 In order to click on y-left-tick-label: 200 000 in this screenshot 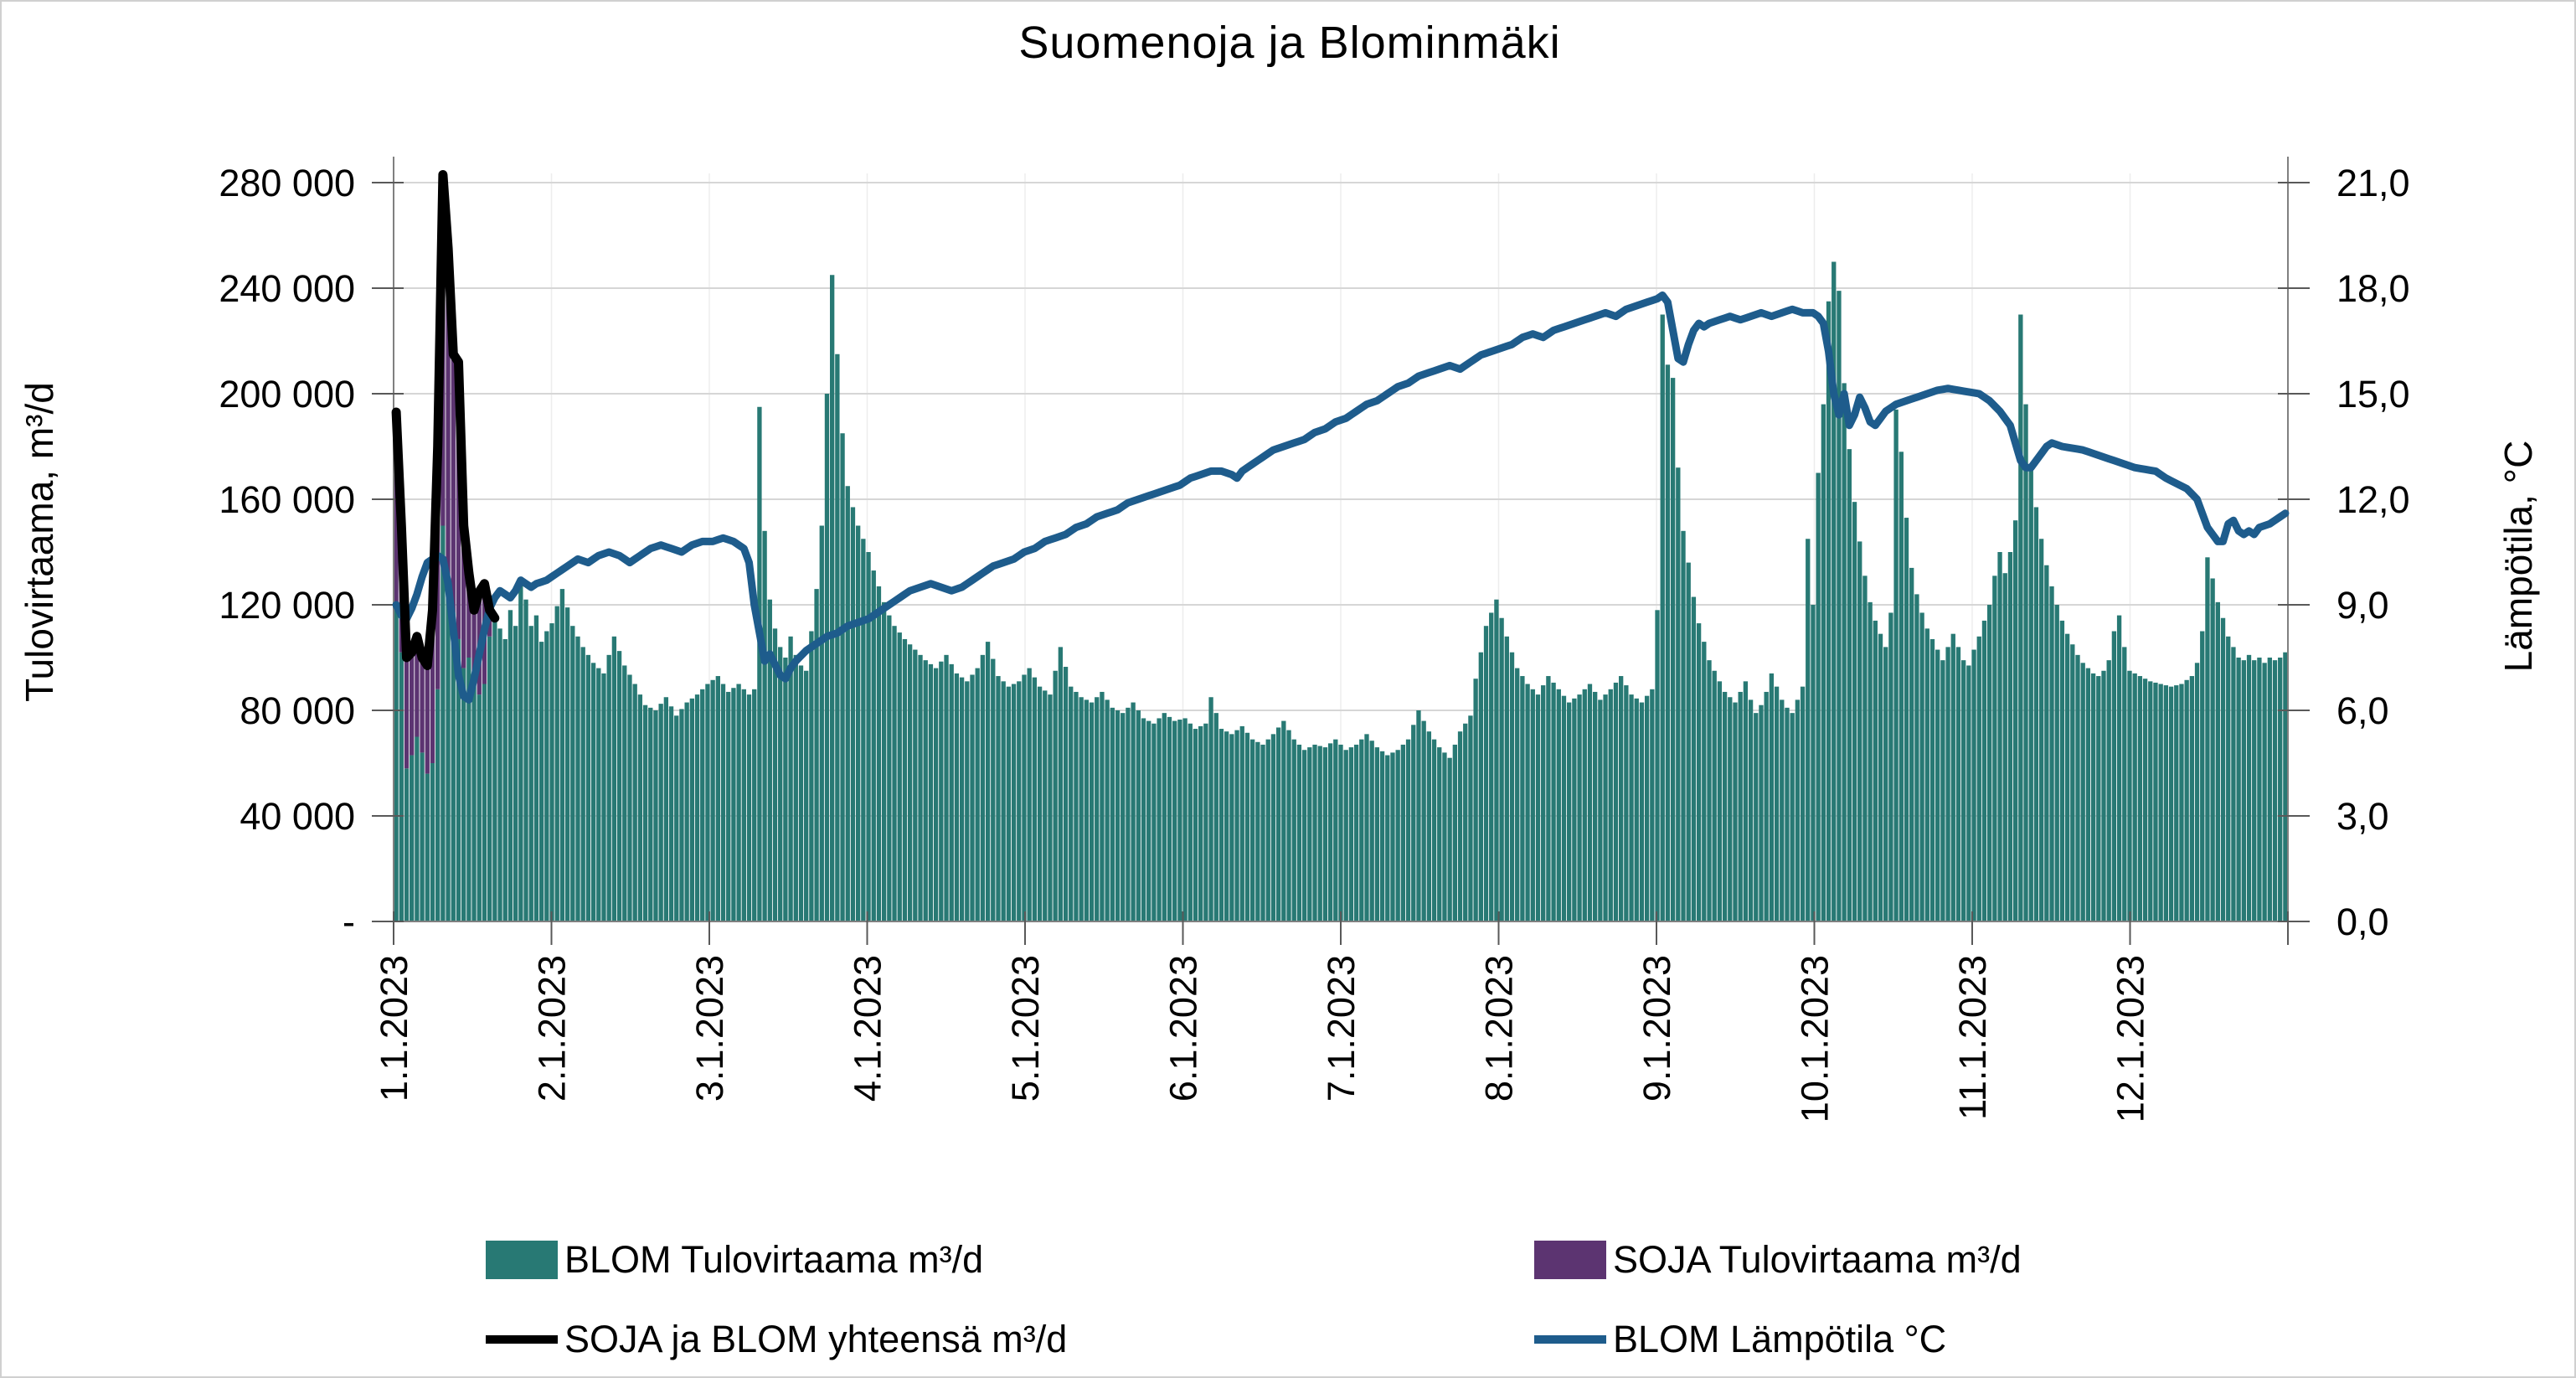, I will do `click(287, 394)`.